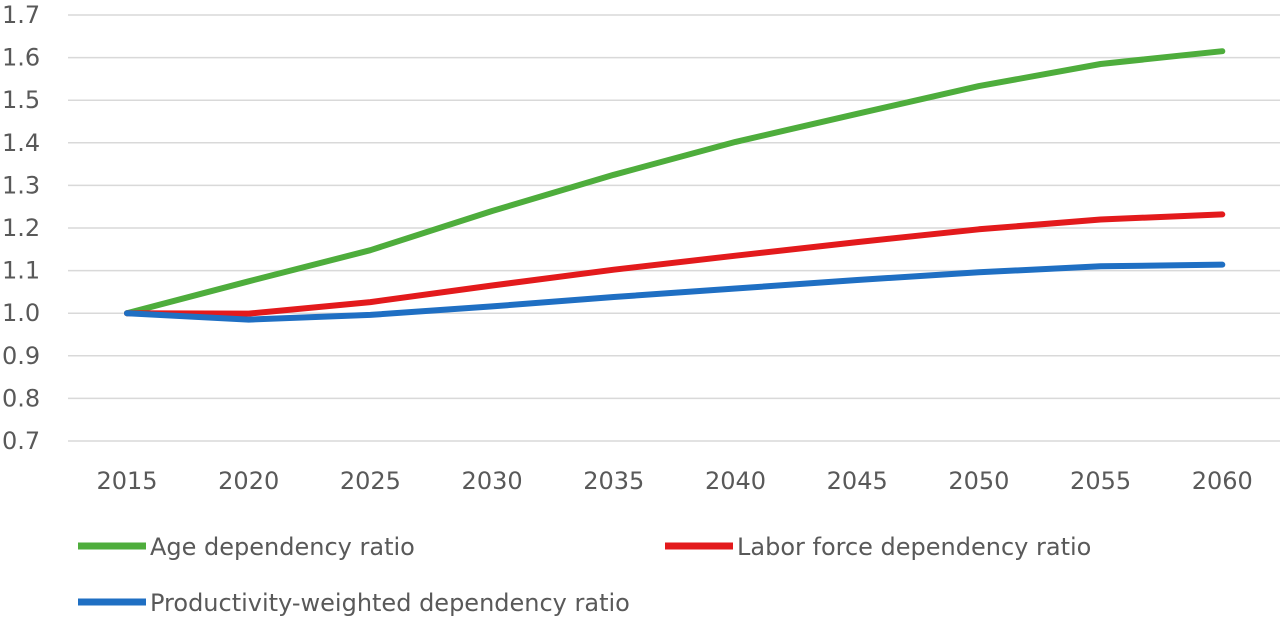 This screenshot has width=1280, height=621. I want to click on y-tick-label: 1.1, so click(21, 271).